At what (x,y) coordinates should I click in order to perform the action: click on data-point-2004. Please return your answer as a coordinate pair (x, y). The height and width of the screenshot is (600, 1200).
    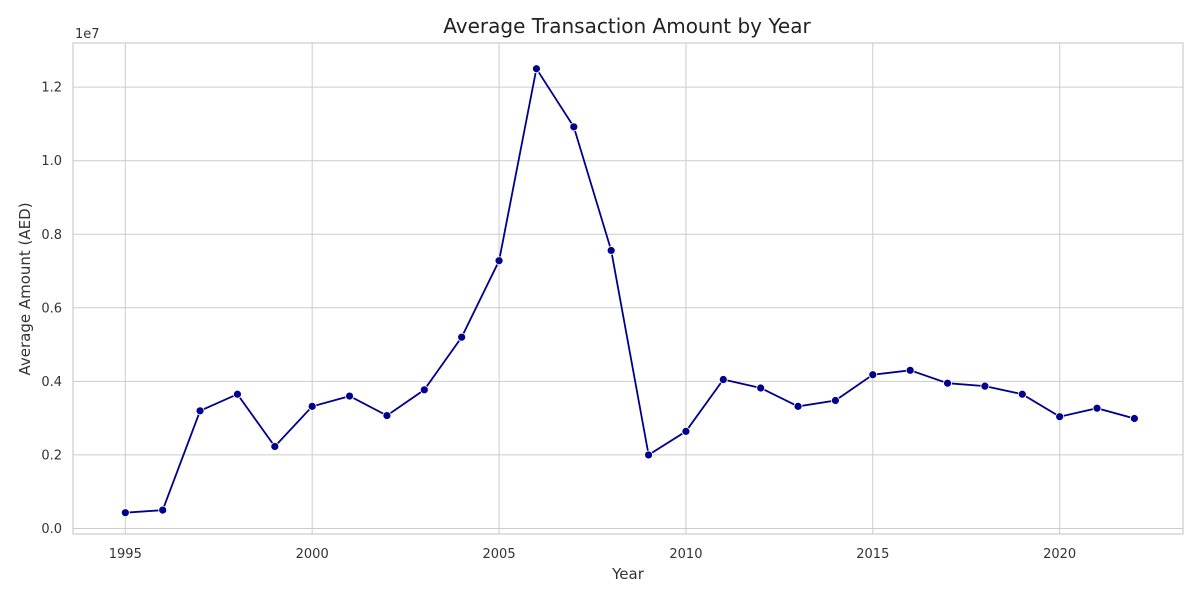
    Looking at the image, I should click on (462, 337).